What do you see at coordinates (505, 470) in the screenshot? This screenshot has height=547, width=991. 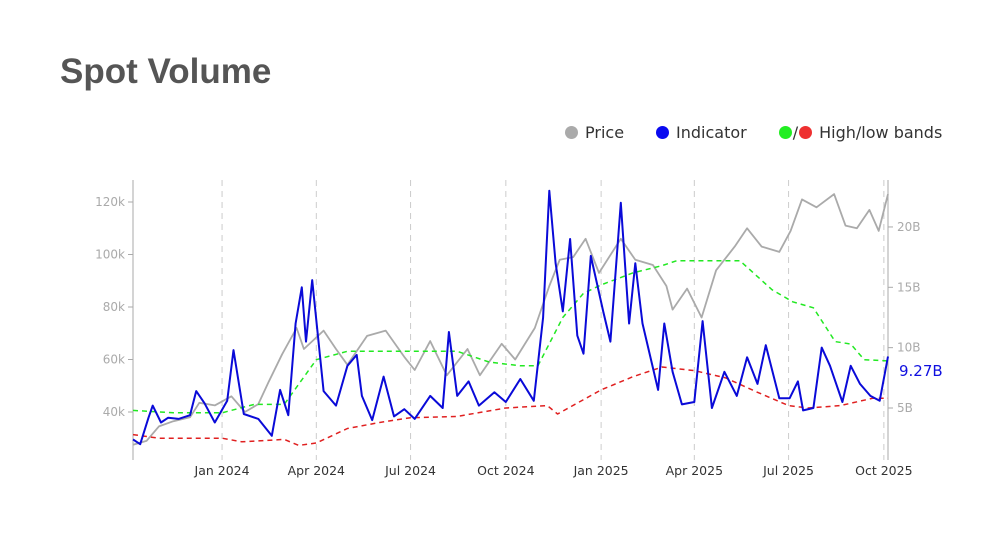 I see `x-tick-label: Oct 2024` at bounding box center [505, 470].